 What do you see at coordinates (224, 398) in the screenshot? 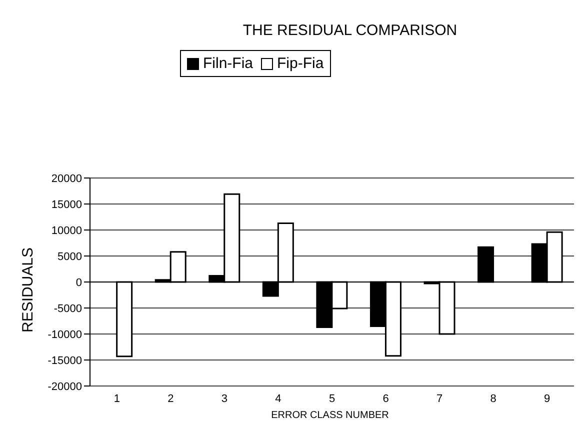
I see `x-tick-label: 3` at bounding box center [224, 398].